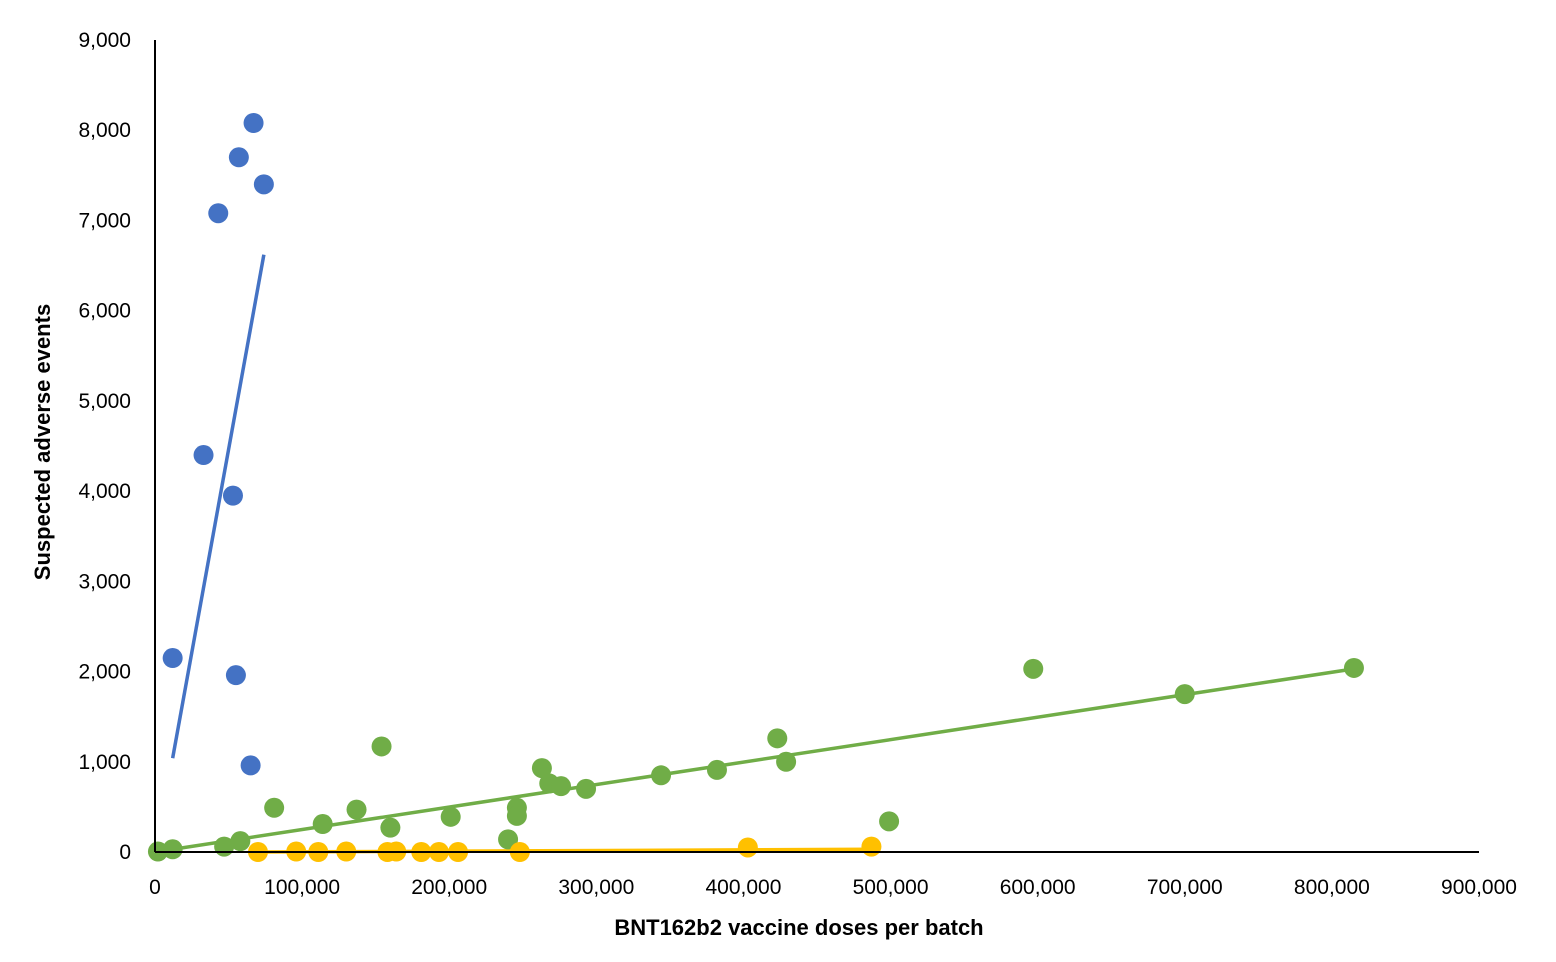 The width and height of the screenshot is (1556, 962). I want to click on y-tick-label: 0, so click(125, 852).